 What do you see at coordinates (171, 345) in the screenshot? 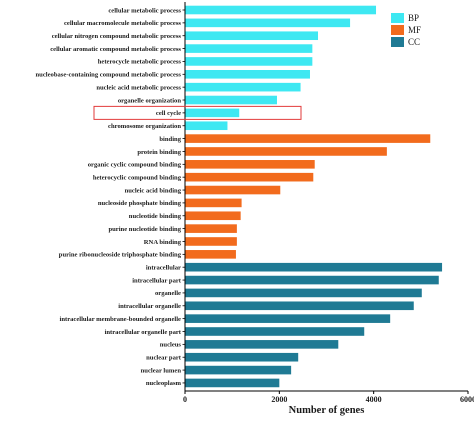
I see `category-label: nucleus` at bounding box center [171, 345].